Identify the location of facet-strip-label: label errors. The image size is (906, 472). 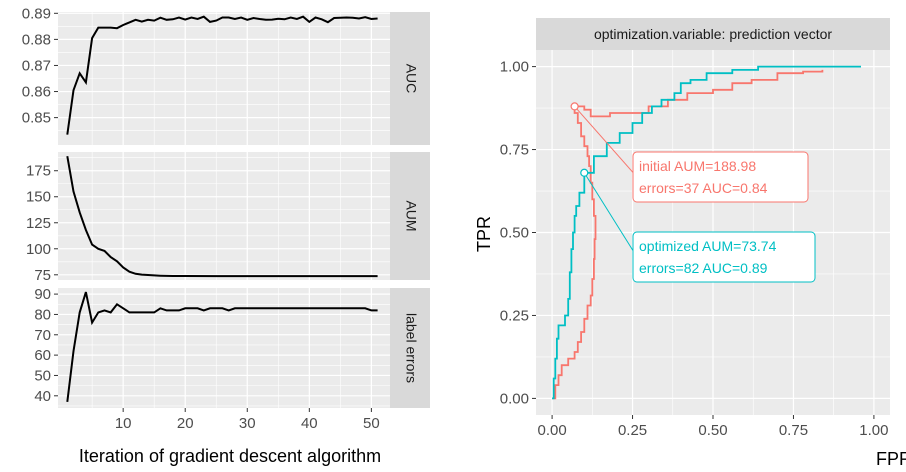
(411, 348).